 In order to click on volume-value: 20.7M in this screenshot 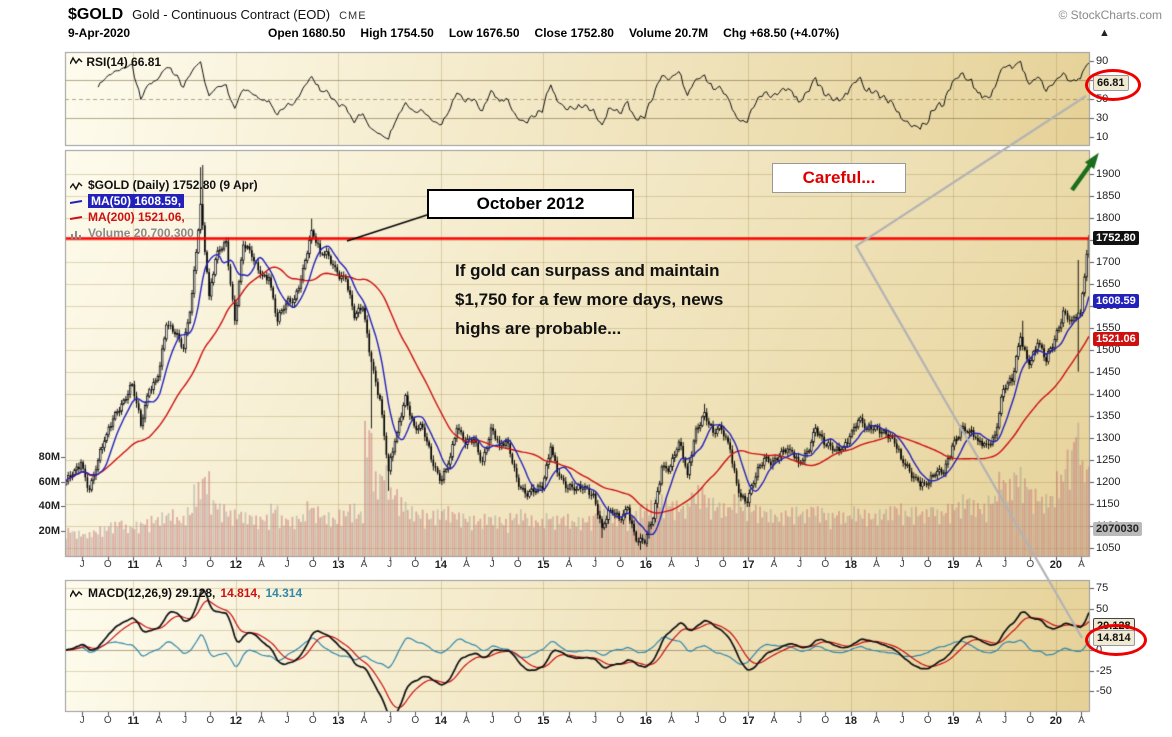, I will do `click(691, 33)`.